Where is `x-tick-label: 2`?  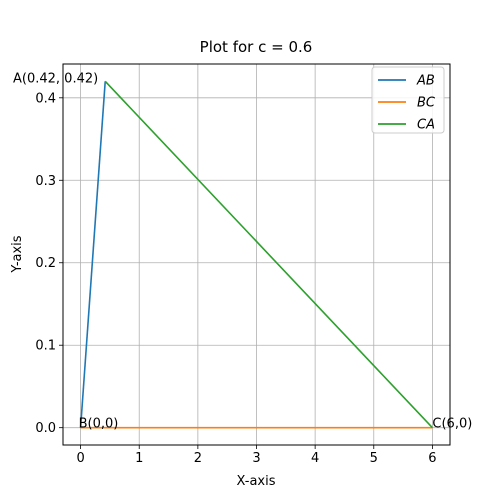
x-tick-label: 2 is located at coordinates (198, 458).